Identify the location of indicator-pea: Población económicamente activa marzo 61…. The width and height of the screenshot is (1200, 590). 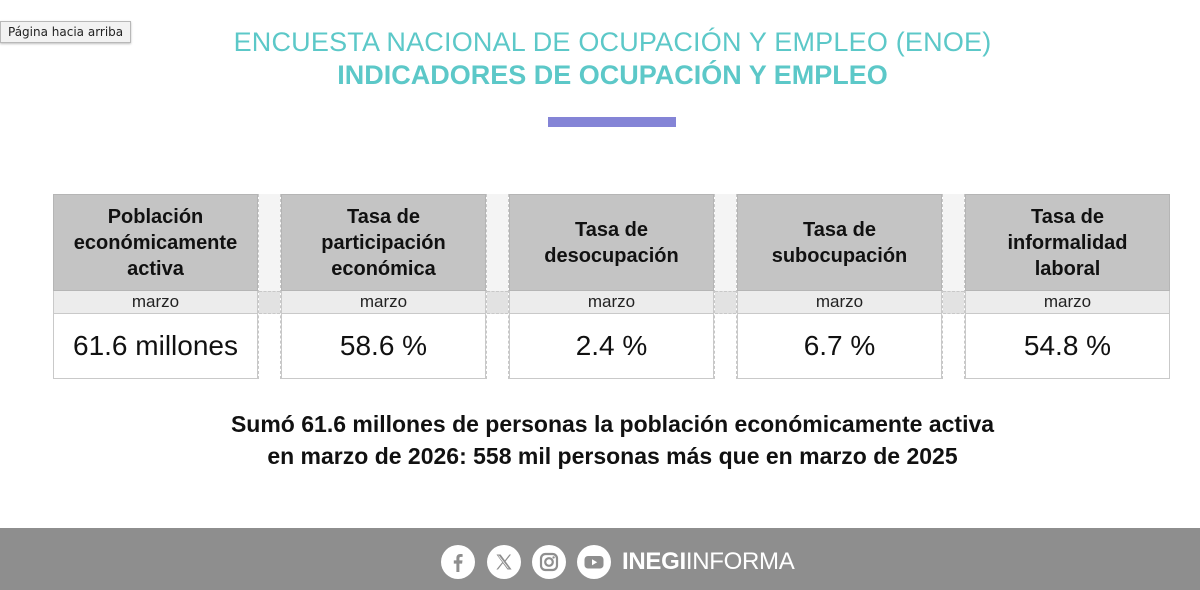
(155, 286).